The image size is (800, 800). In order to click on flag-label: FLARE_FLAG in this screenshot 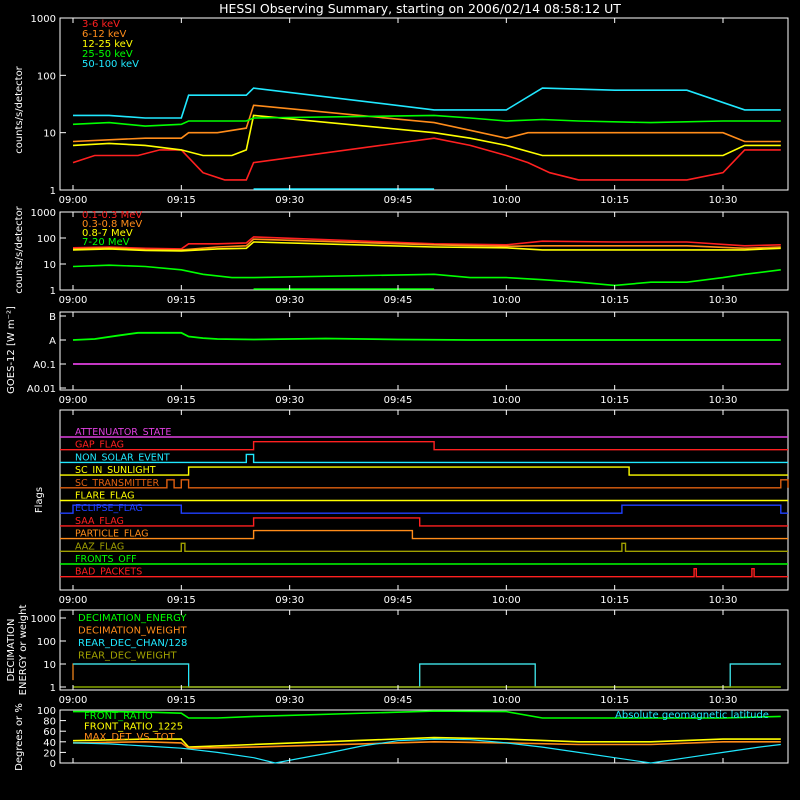, I will do `click(105, 496)`.